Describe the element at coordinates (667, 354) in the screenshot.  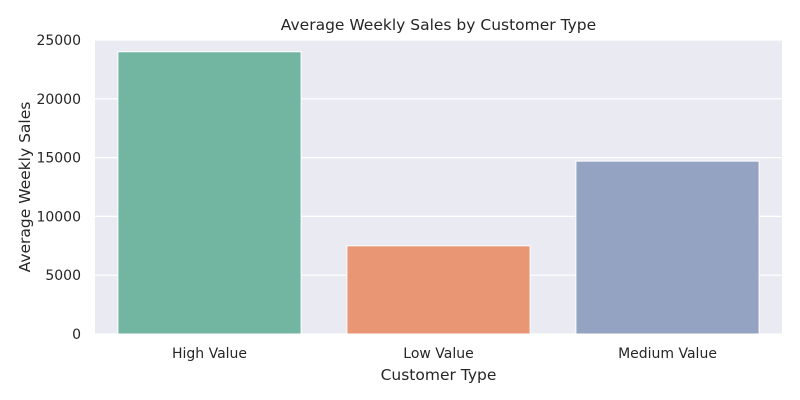
I see `x-tick-label: Medium Value` at that location.